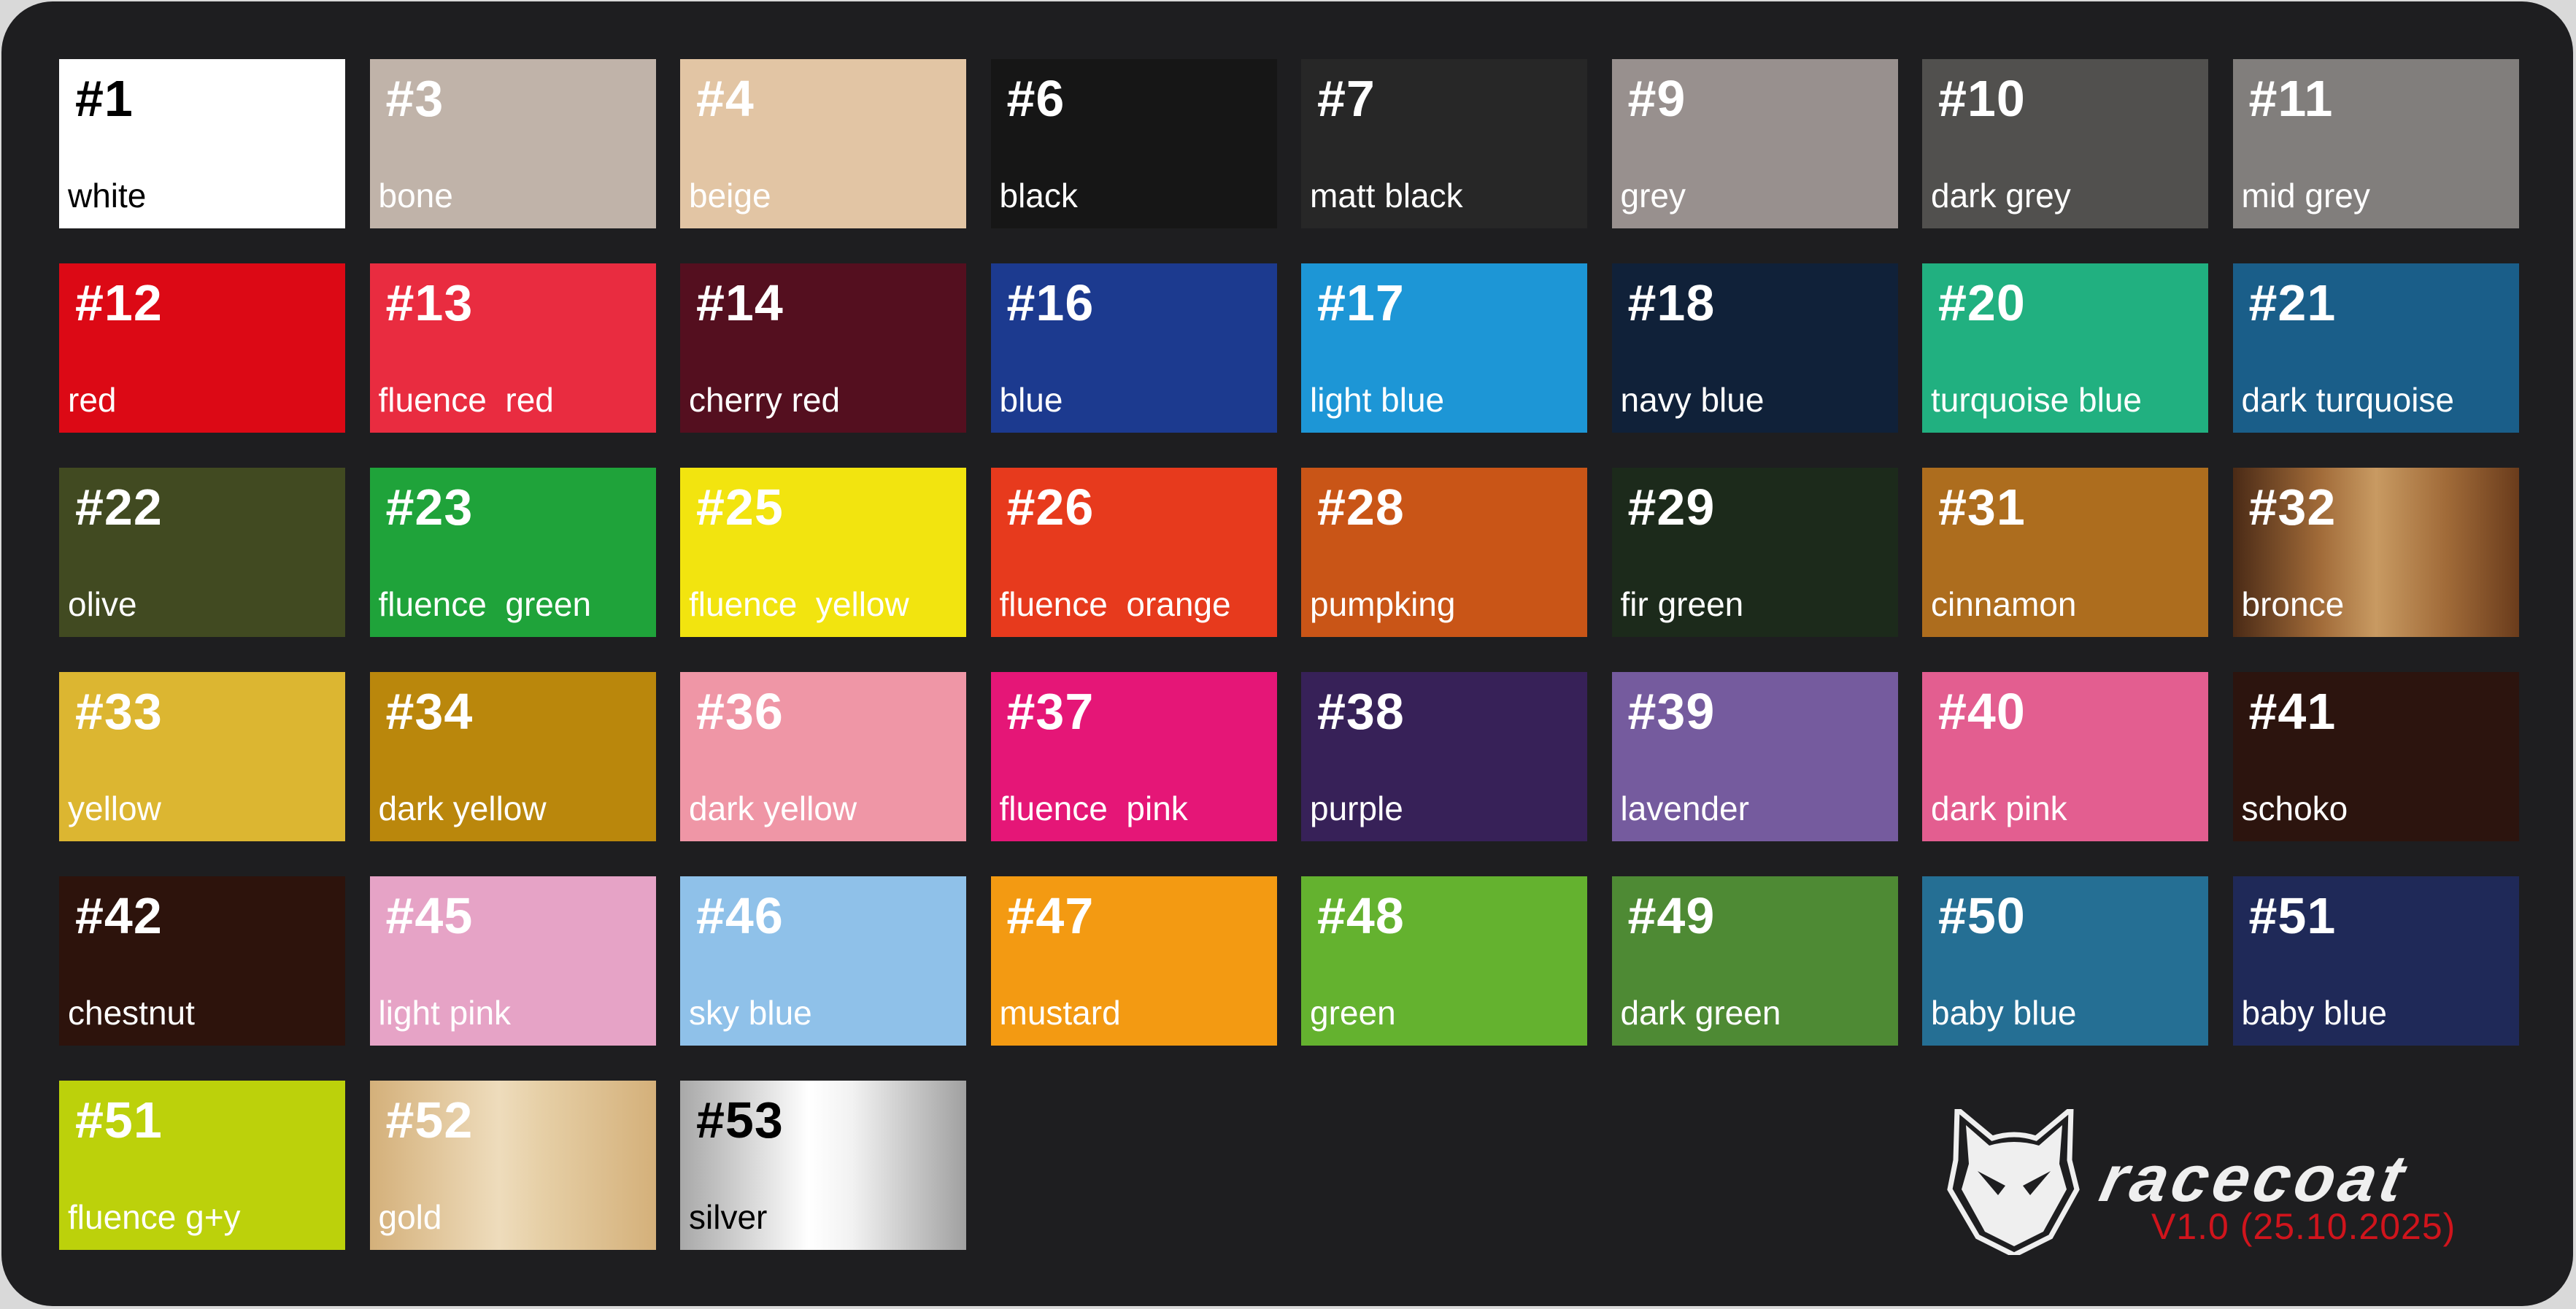  What do you see at coordinates (2065, 552) in the screenshot?
I see `color-swatch: #31 cinnamon` at bounding box center [2065, 552].